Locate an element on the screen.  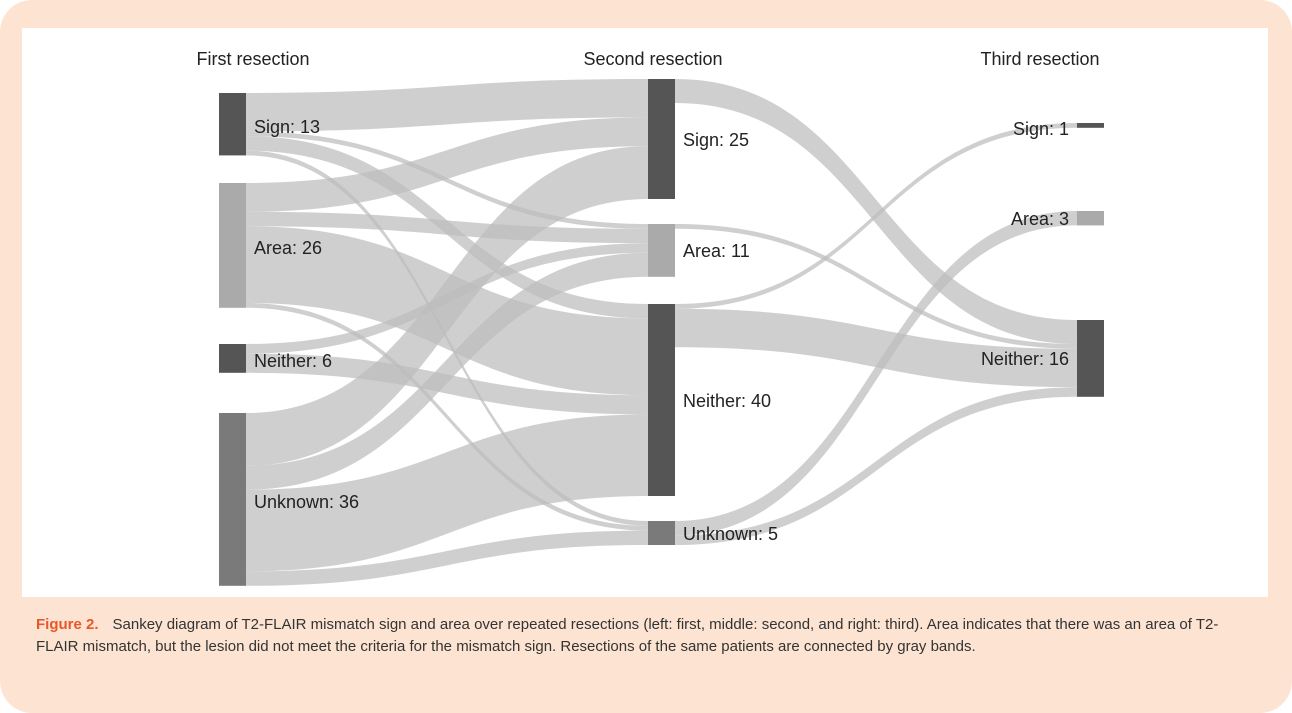
column-title: Second resection is located at coordinates (652, 59).